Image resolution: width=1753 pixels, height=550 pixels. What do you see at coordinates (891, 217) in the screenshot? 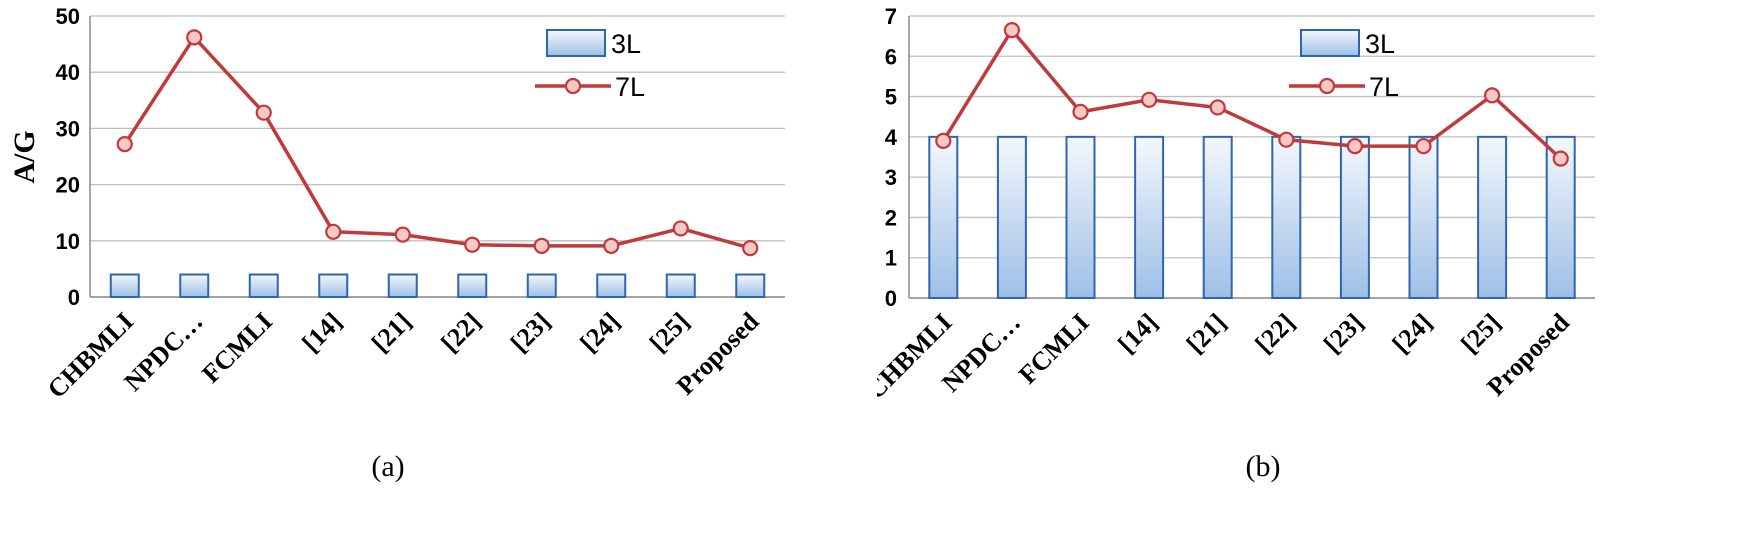
I see `chart-b-ytick-label: 2` at bounding box center [891, 217].